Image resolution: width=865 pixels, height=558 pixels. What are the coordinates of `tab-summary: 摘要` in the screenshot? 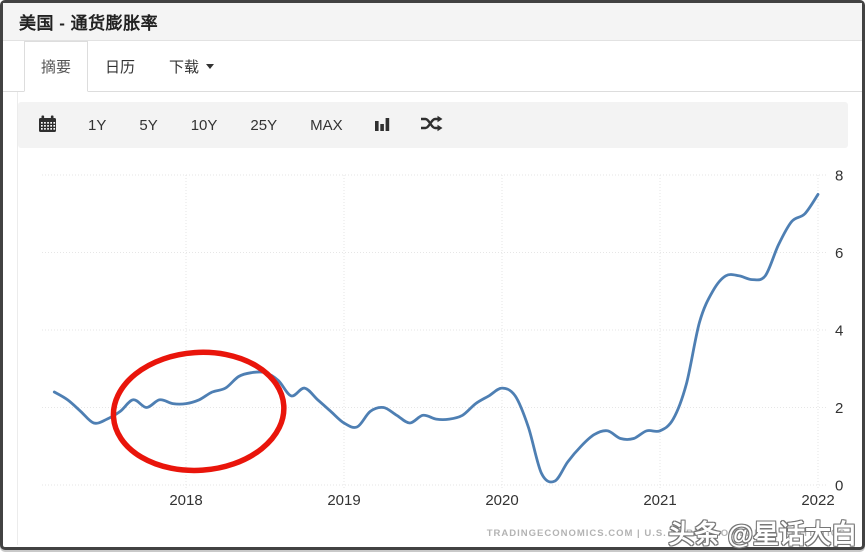 It's located at (56, 66).